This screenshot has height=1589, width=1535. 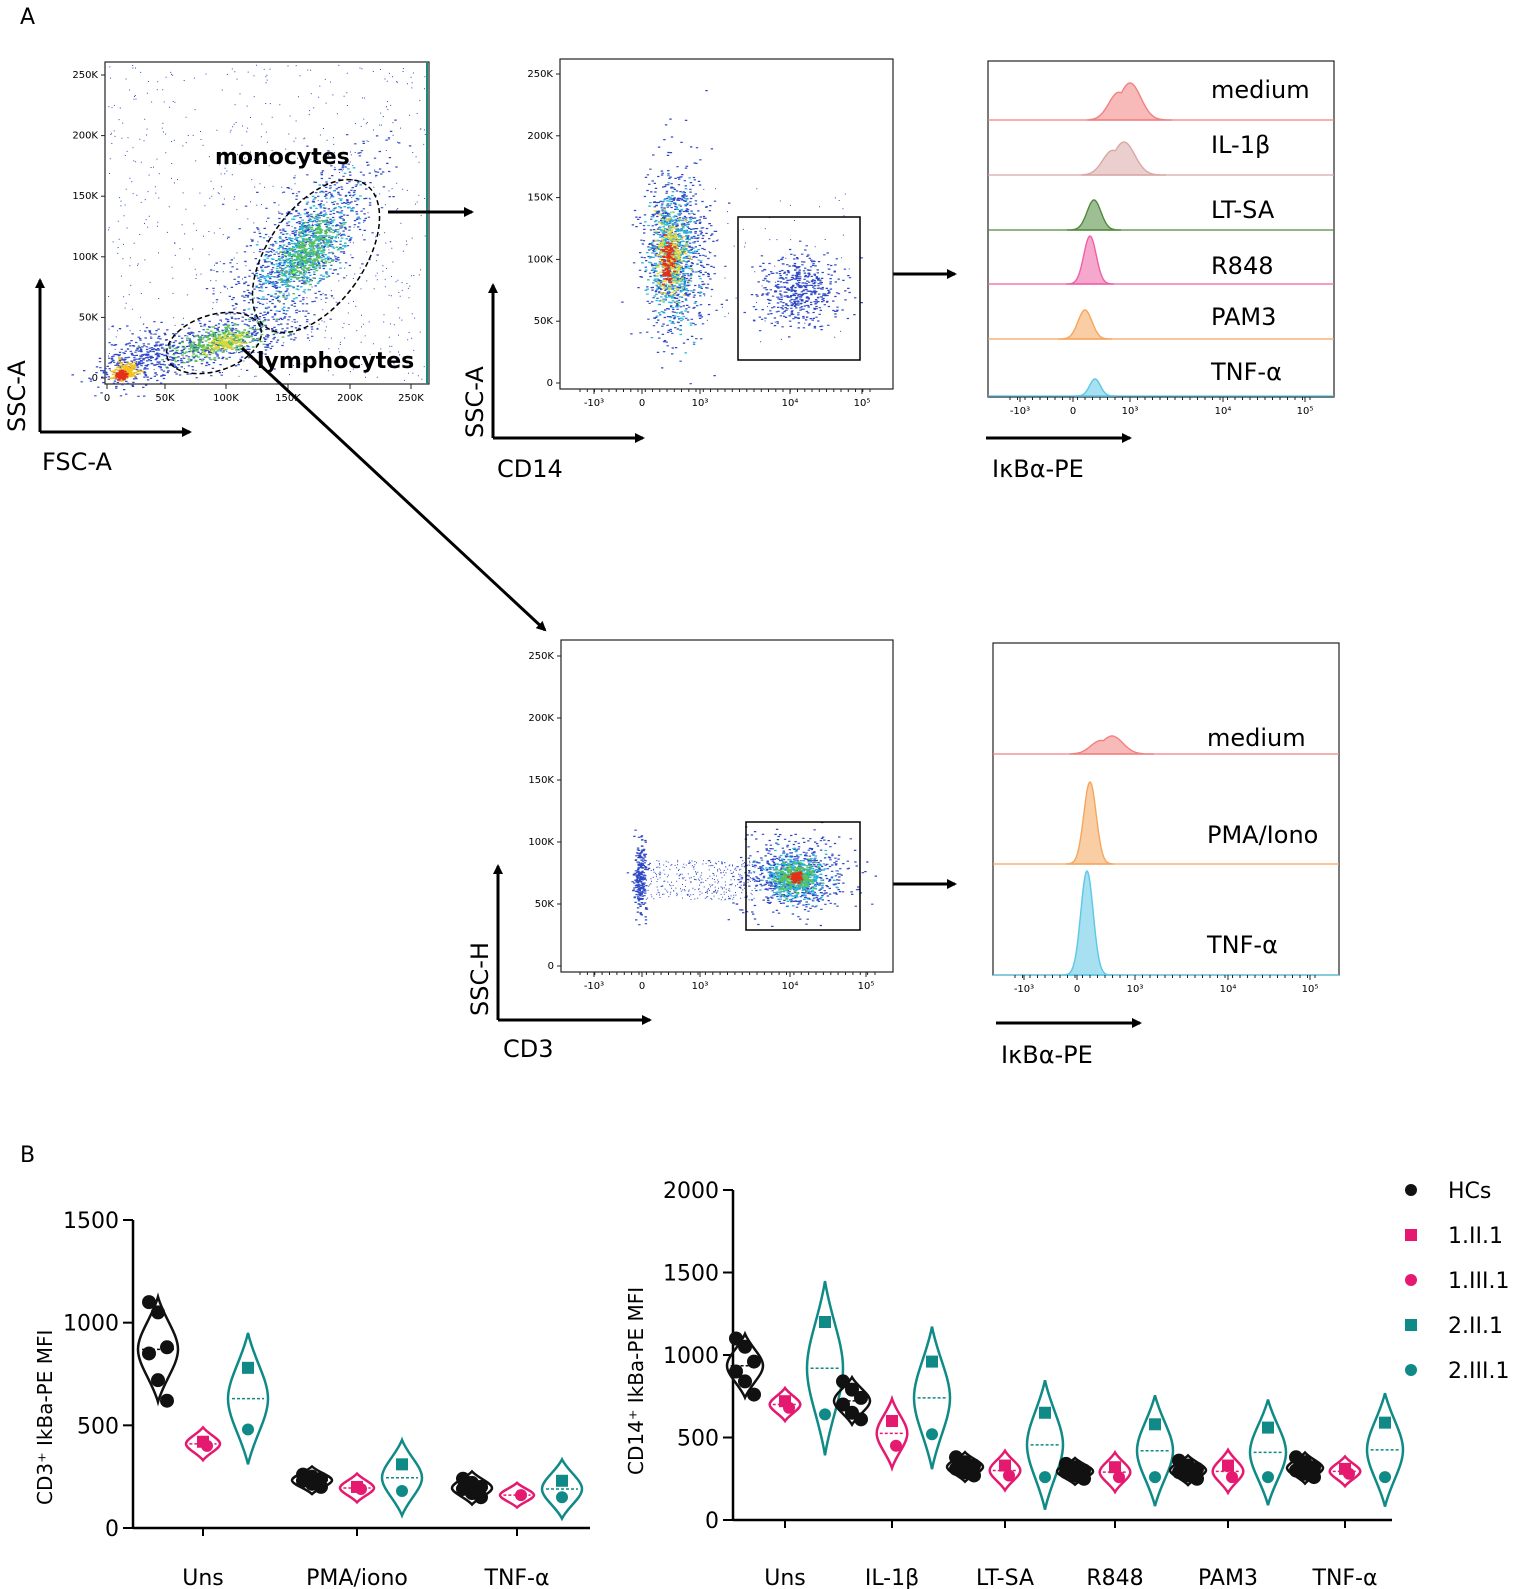 What do you see at coordinates (1130, 411) in the screenshot?
I see `hm-xtick-label: 10³` at bounding box center [1130, 411].